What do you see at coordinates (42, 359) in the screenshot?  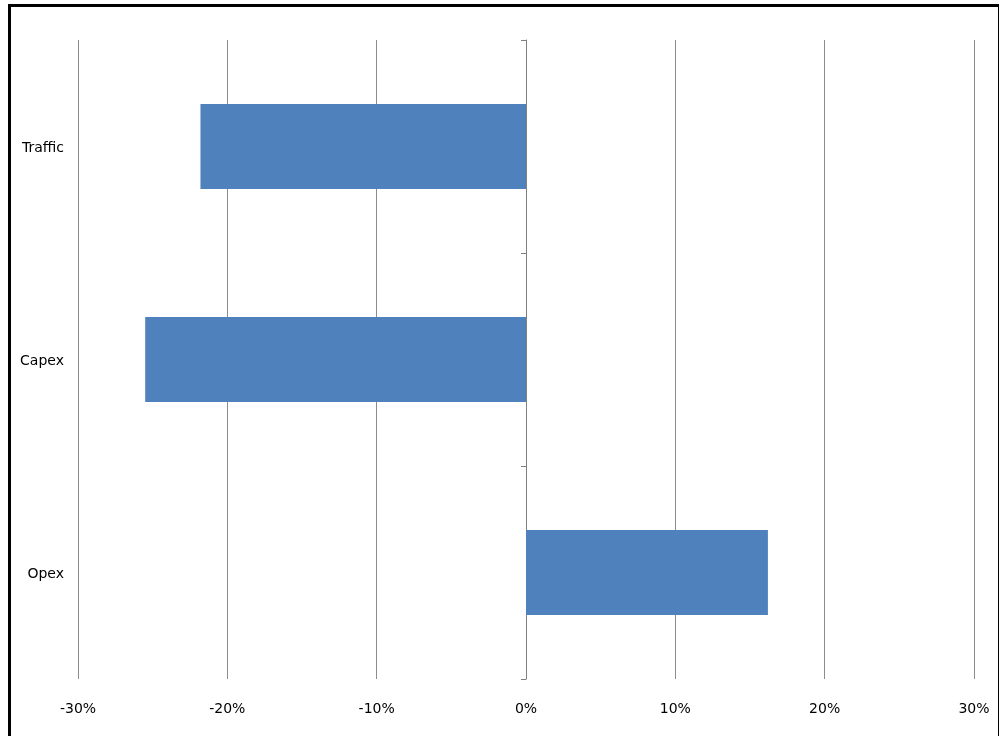 I see `y-tick-label: Capex` at bounding box center [42, 359].